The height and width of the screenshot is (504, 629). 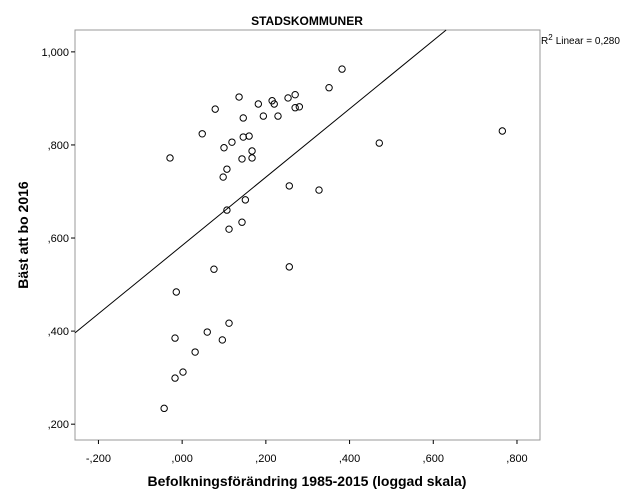 I want to click on fit-label: R2 Linear = 0,280, so click(x=580, y=40).